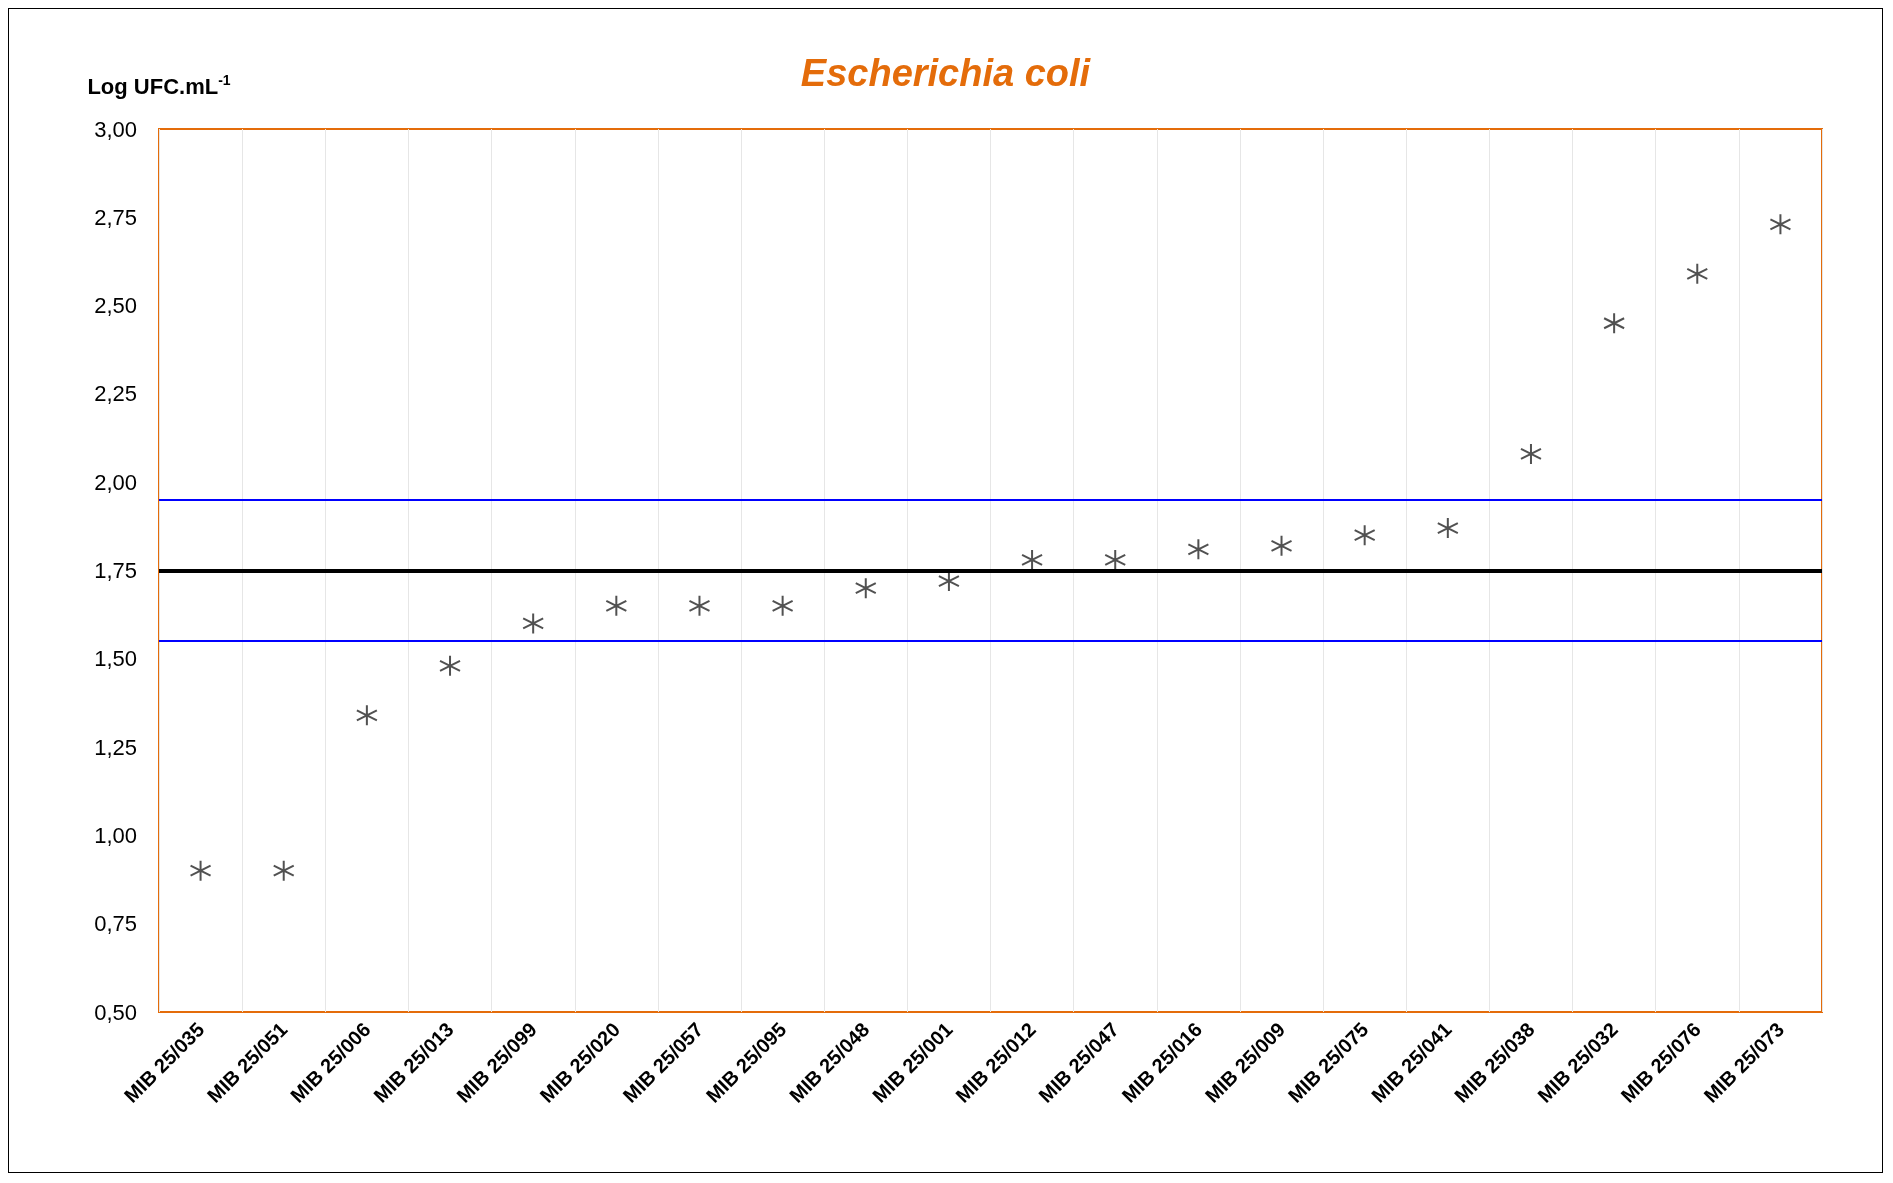 The image size is (1893, 1183). Describe the element at coordinates (115, 1012) in the screenshot. I see `y-tick-label: 0,50` at that location.